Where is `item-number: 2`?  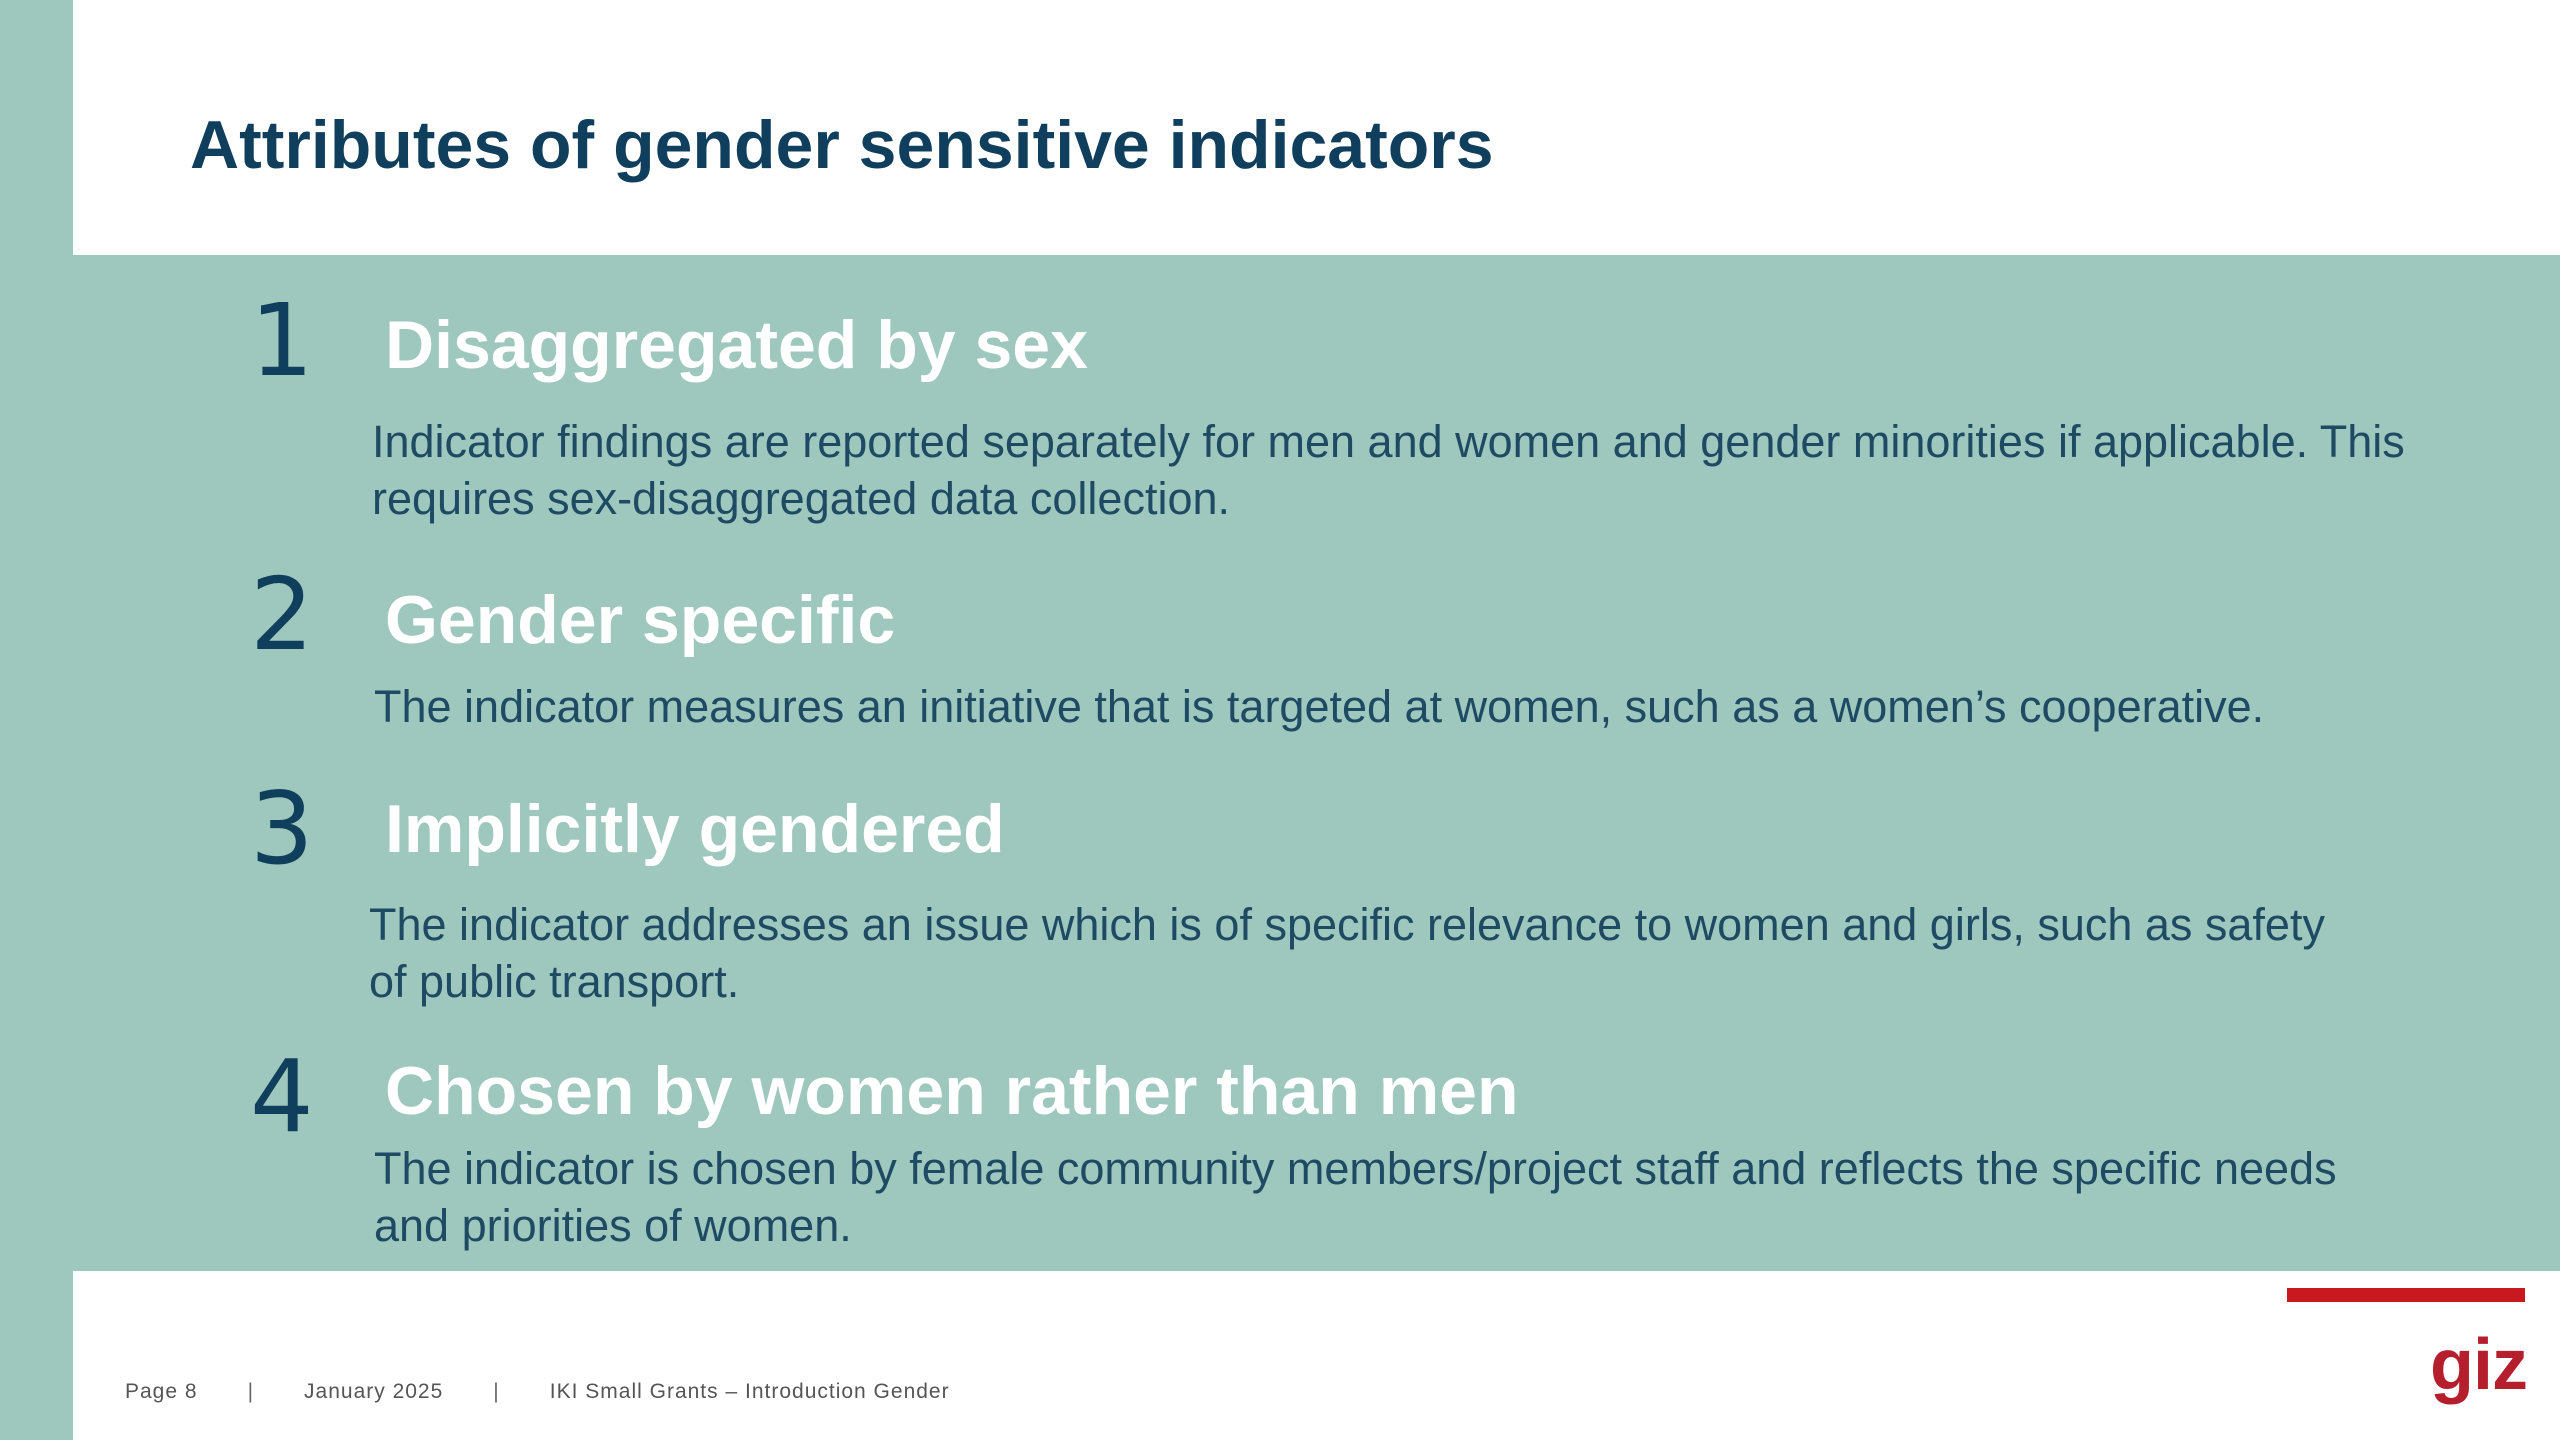 item-number: 2 is located at coordinates (282, 614).